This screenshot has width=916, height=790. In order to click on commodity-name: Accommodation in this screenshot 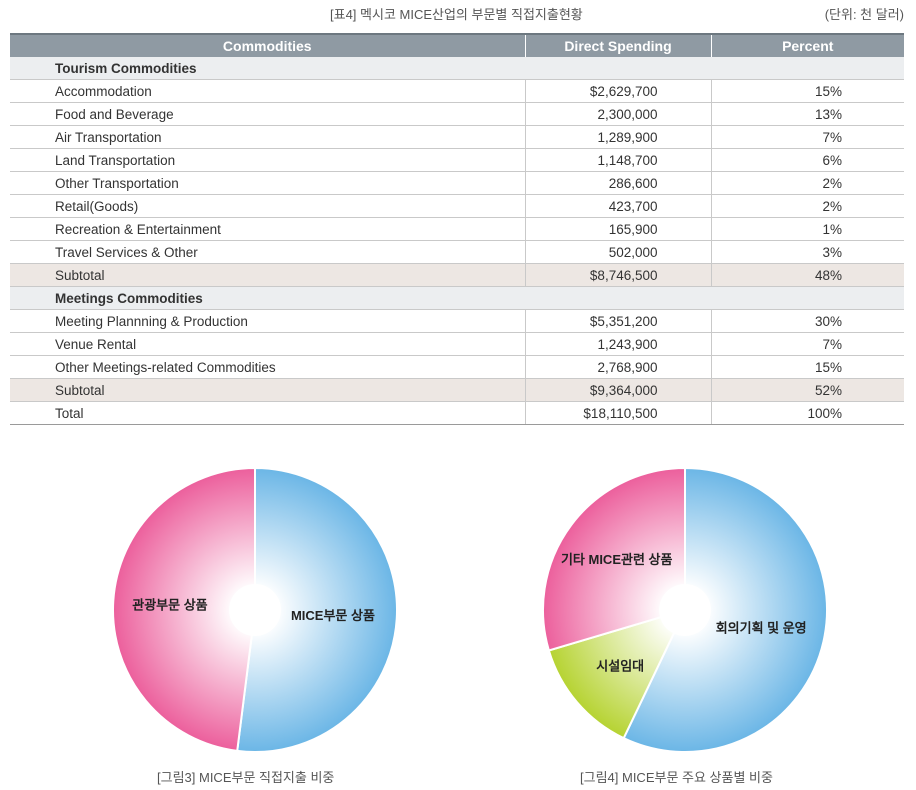, I will do `click(267, 91)`.